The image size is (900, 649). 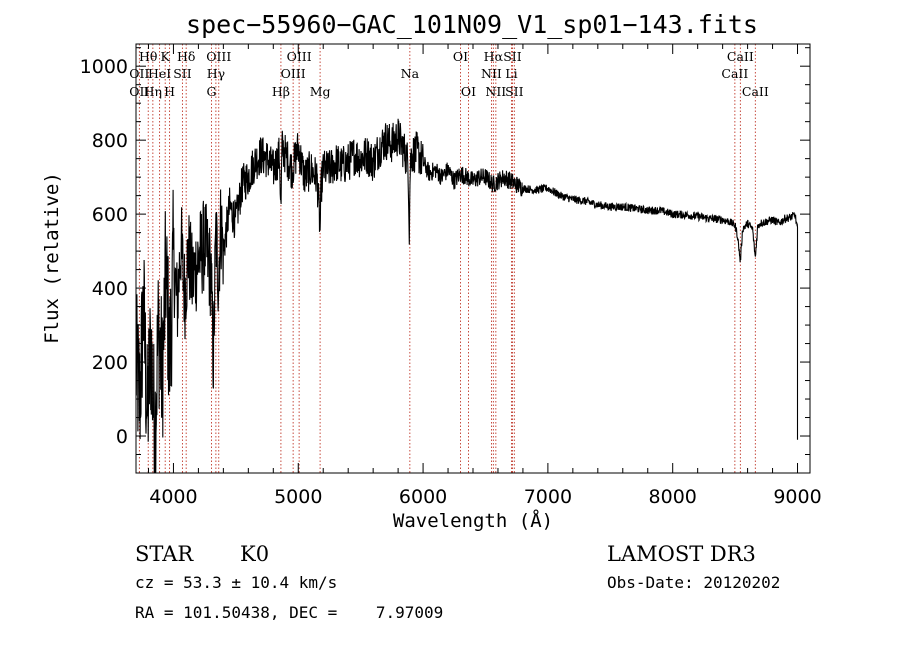 What do you see at coordinates (548, 497) in the screenshot?
I see `x-tick-label-3: 7000` at bounding box center [548, 497].